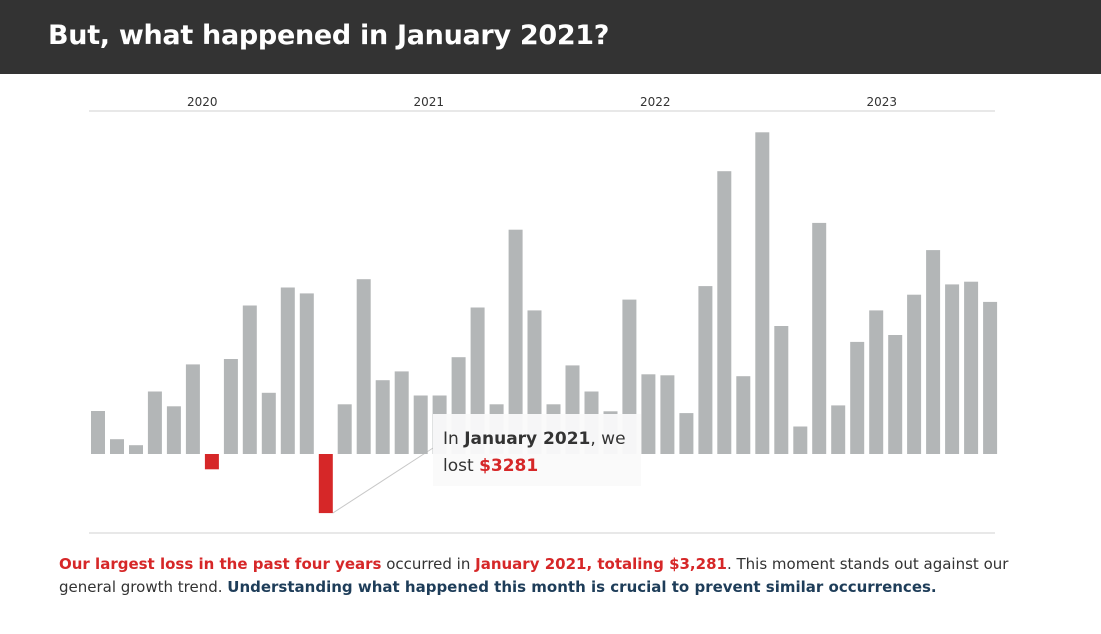  I want to click on year-label: 2022, so click(655, 102).